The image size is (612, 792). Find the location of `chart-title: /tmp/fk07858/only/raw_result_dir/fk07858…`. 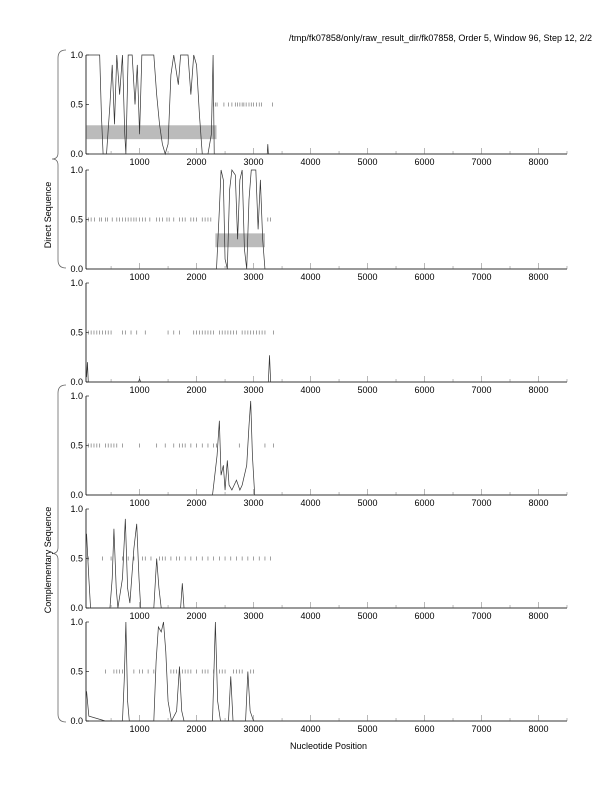

chart-title: /tmp/fk07858/only/raw_result_dir/fk07858… is located at coordinates (440, 38).